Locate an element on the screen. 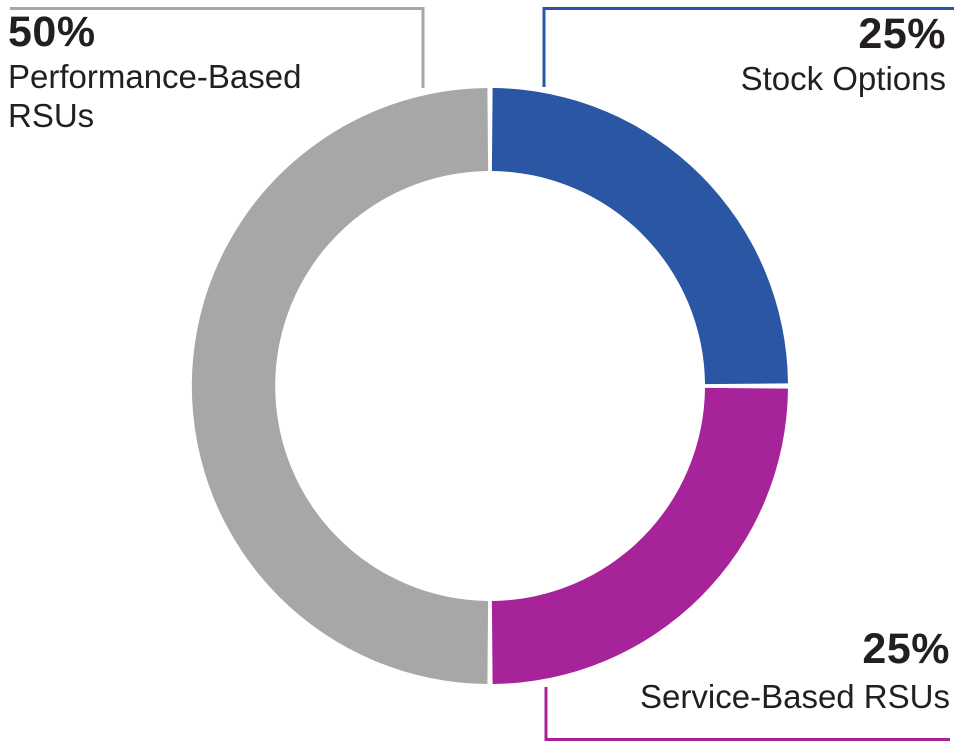  donut-segment-stock-options is located at coordinates (639, 236).